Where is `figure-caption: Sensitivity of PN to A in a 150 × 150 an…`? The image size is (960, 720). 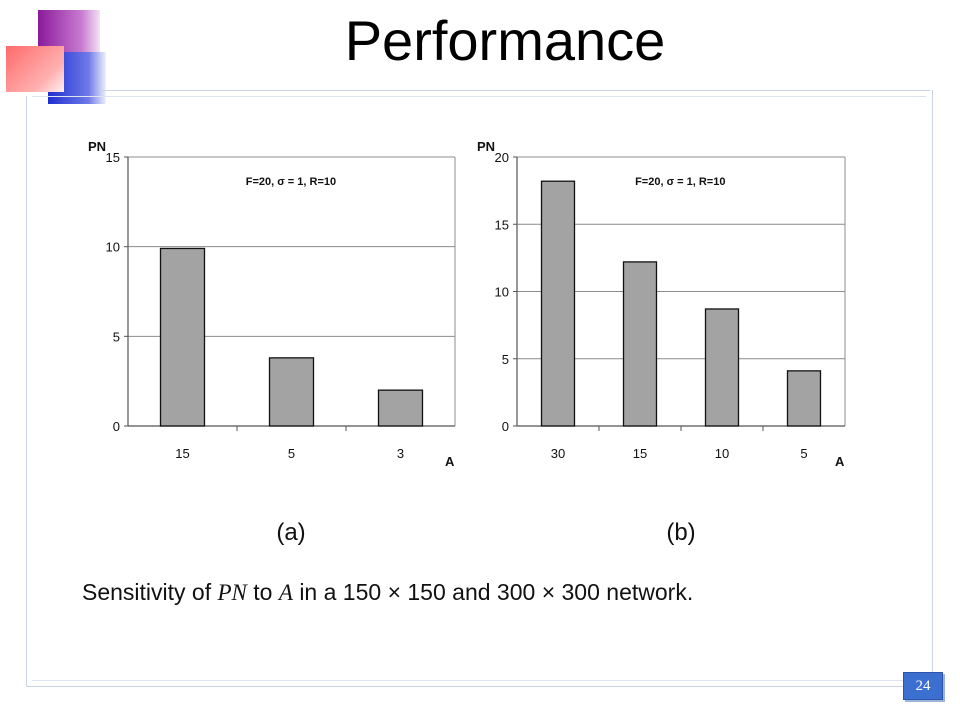
figure-caption: Sensitivity of PN to A in a 150 × 150 an… is located at coordinates (387, 592).